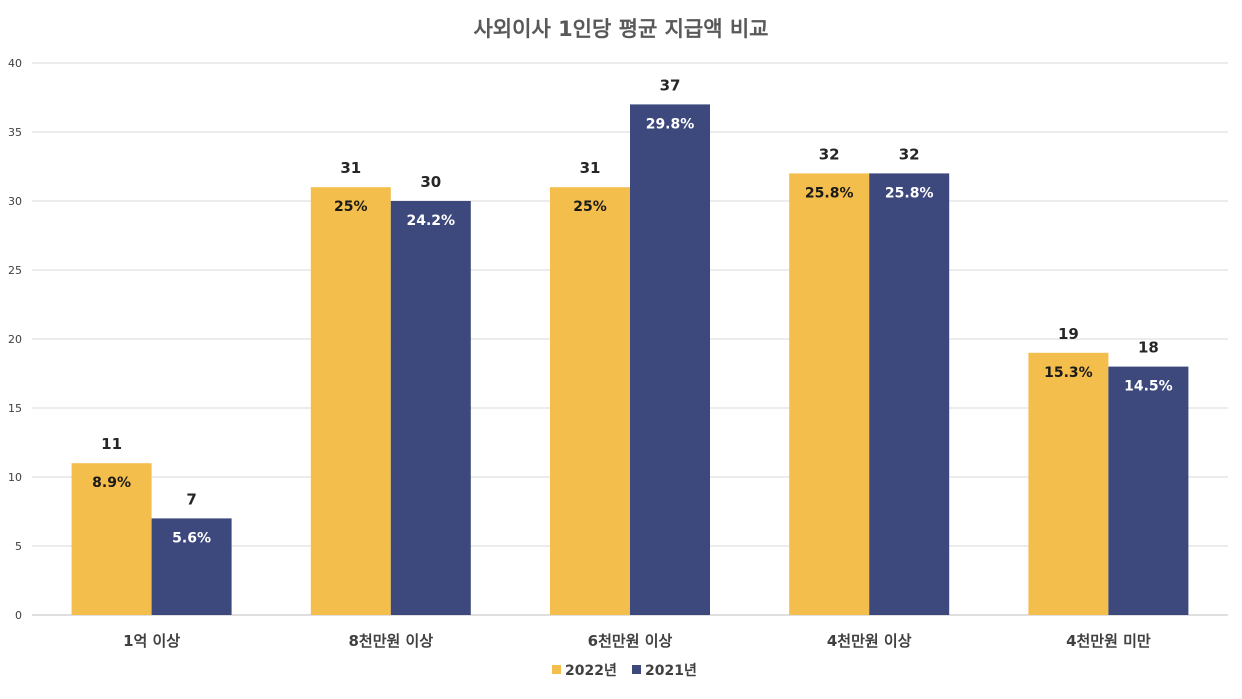 Image resolution: width=1242 pixels, height=699 pixels. Describe the element at coordinates (15, 270) in the screenshot. I see `y-tick-label: 25` at that location.